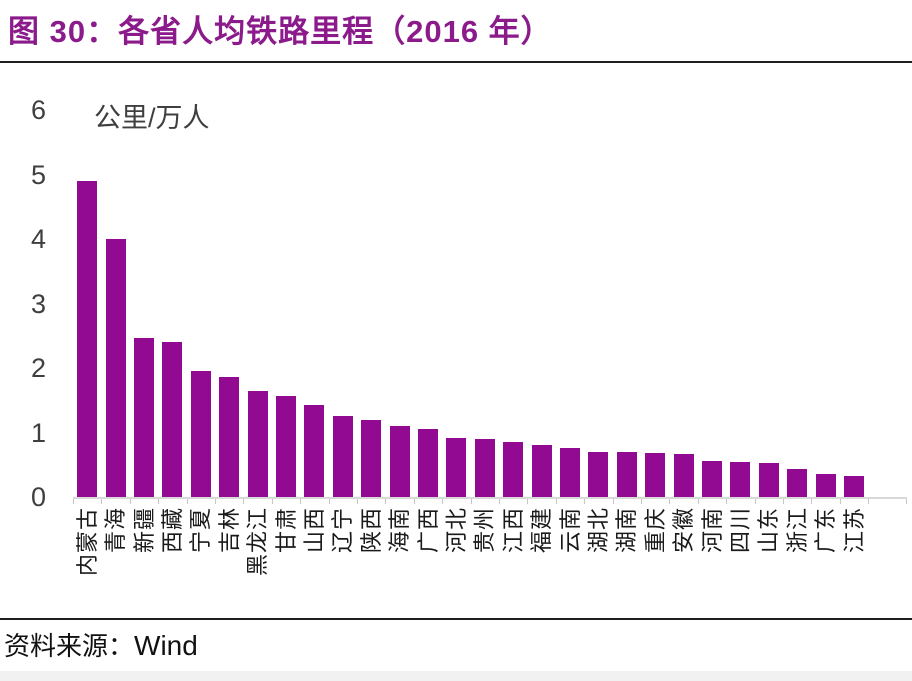 Image resolution: width=912 pixels, height=681 pixels. What do you see at coordinates (144, 530) in the screenshot?
I see `x-axis-label: 新疆` at bounding box center [144, 530].